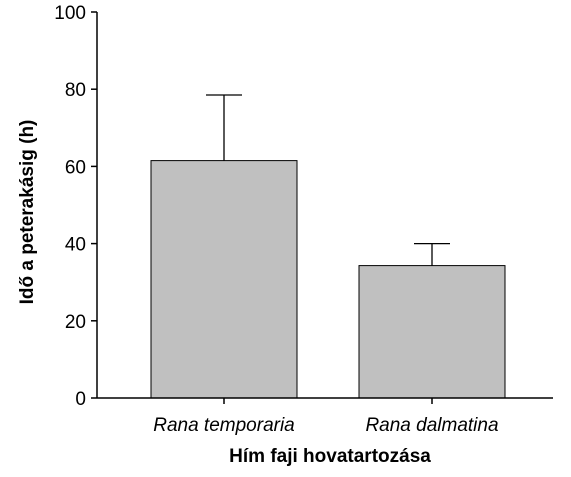 Image resolution: width=571 pixels, height=477 pixels. Describe the element at coordinates (27, 212) in the screenshot. I see `y-axis-title: Idő a peterakásig (h)` at that location.